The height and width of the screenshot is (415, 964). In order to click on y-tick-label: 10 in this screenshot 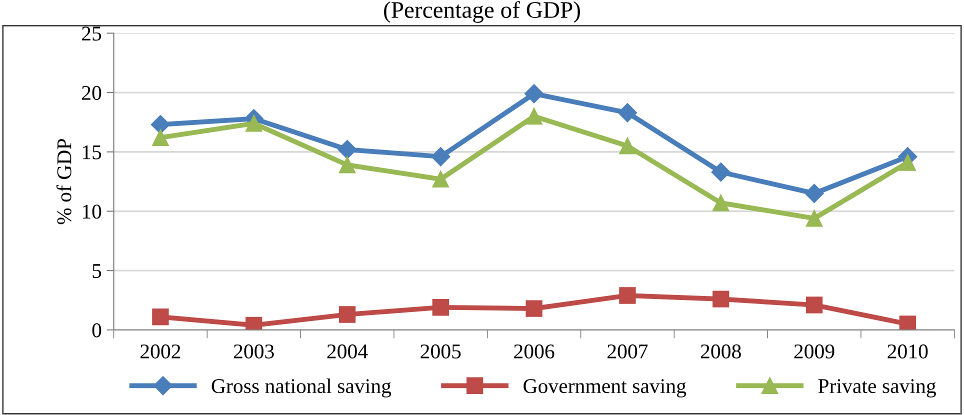, I will do `click(92, 211)`.